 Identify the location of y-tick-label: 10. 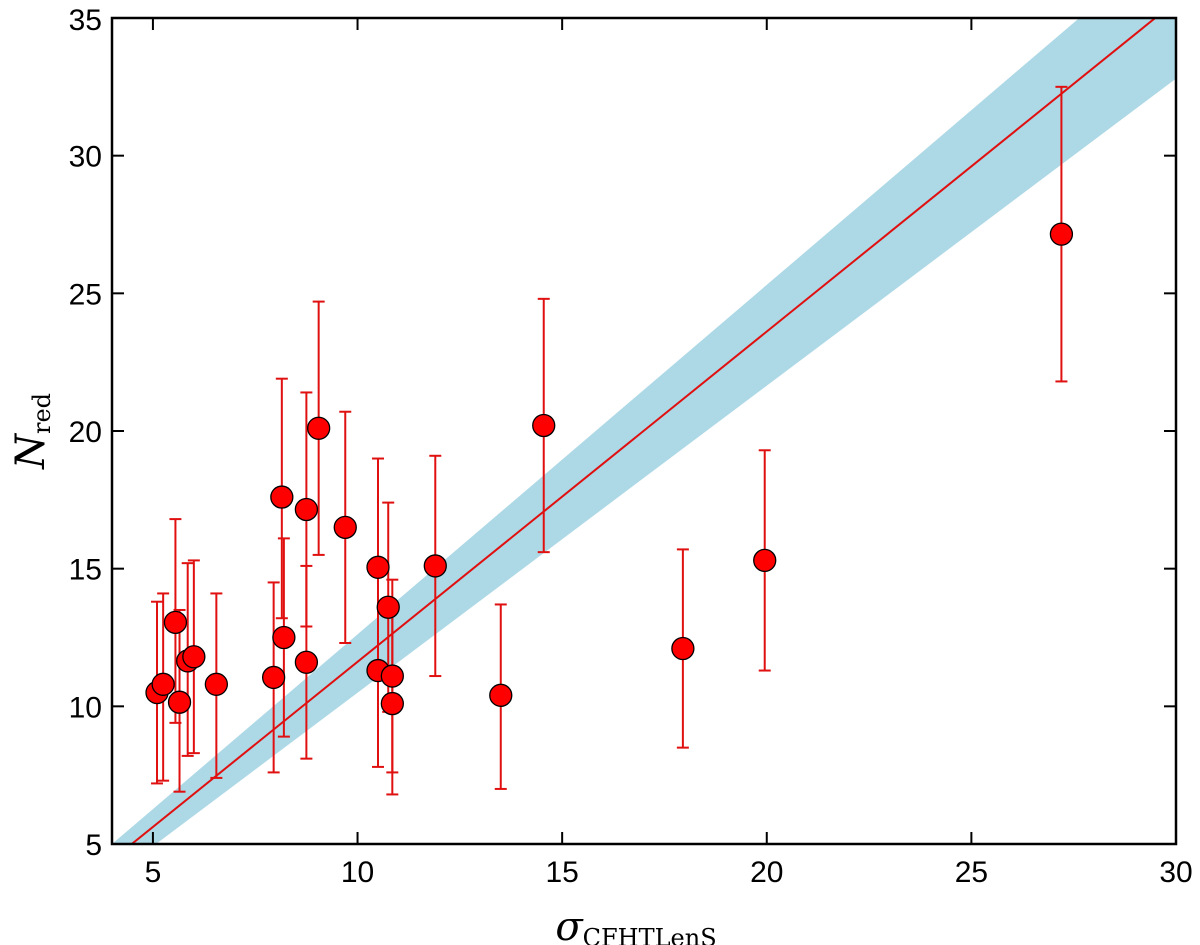
(85, 707).